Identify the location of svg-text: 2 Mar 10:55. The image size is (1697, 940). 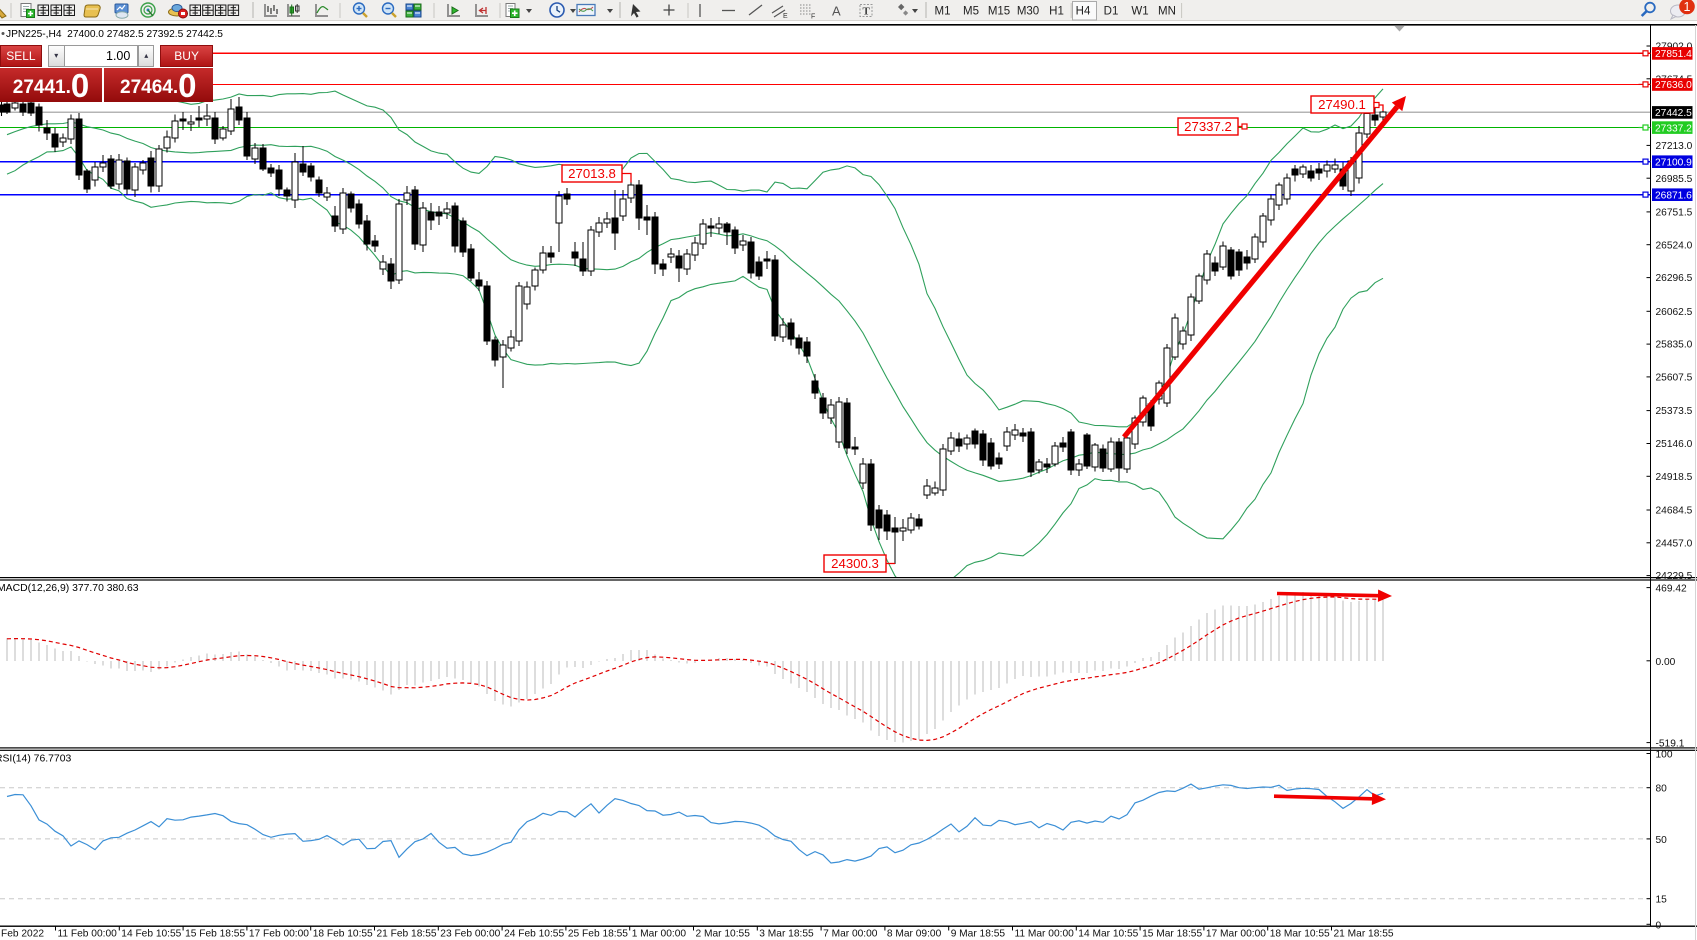
(723, 934).